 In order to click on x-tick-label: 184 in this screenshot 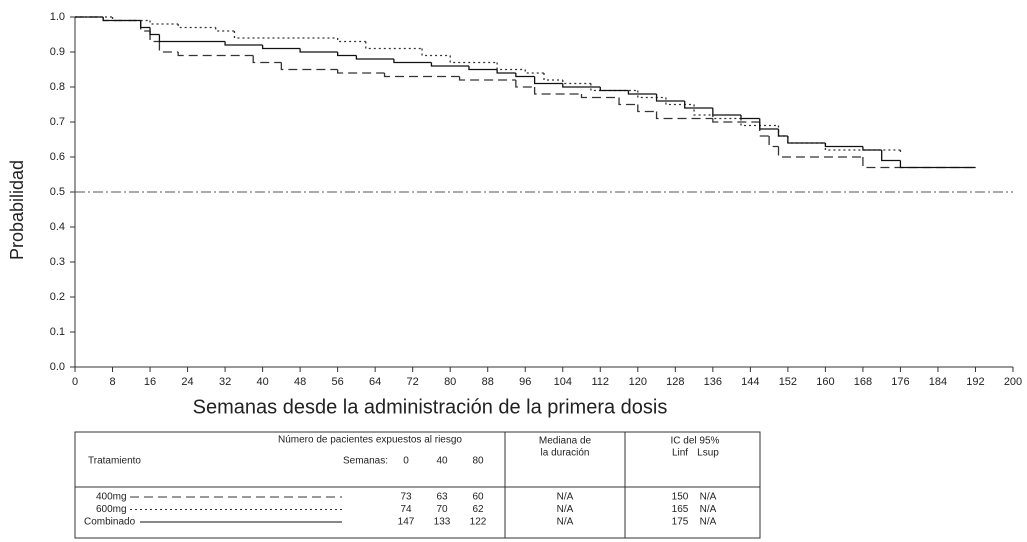, I will do `click(938, 382)`.